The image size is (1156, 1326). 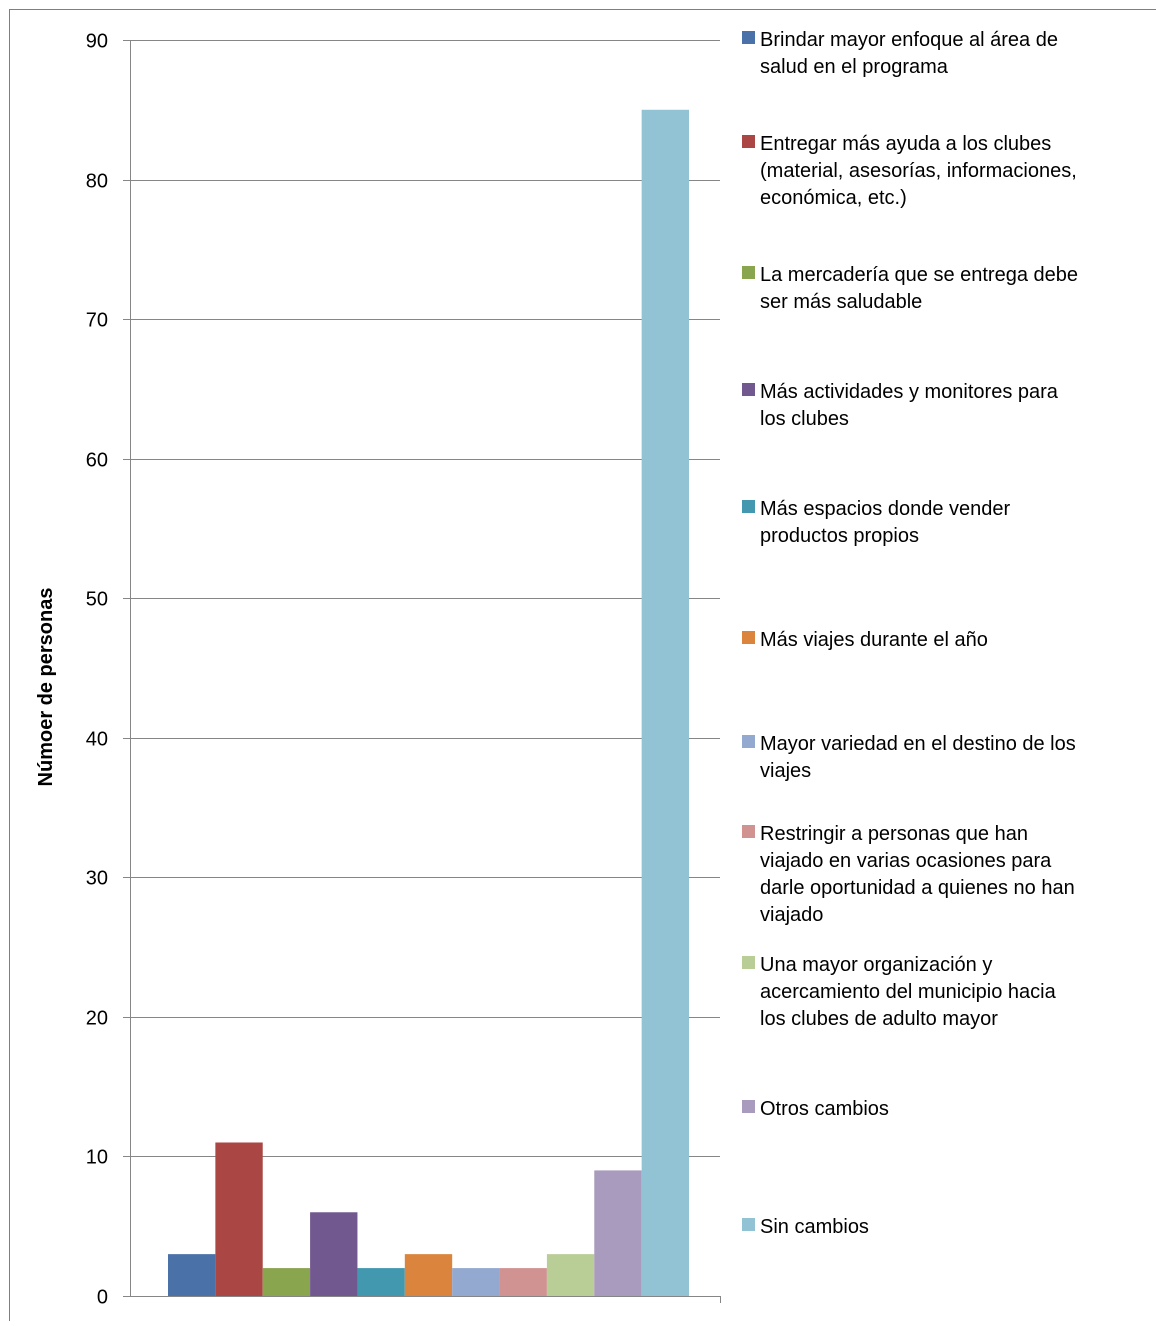 I want to click on legend-item: Otros cambios, so click(x=815, y=1109).